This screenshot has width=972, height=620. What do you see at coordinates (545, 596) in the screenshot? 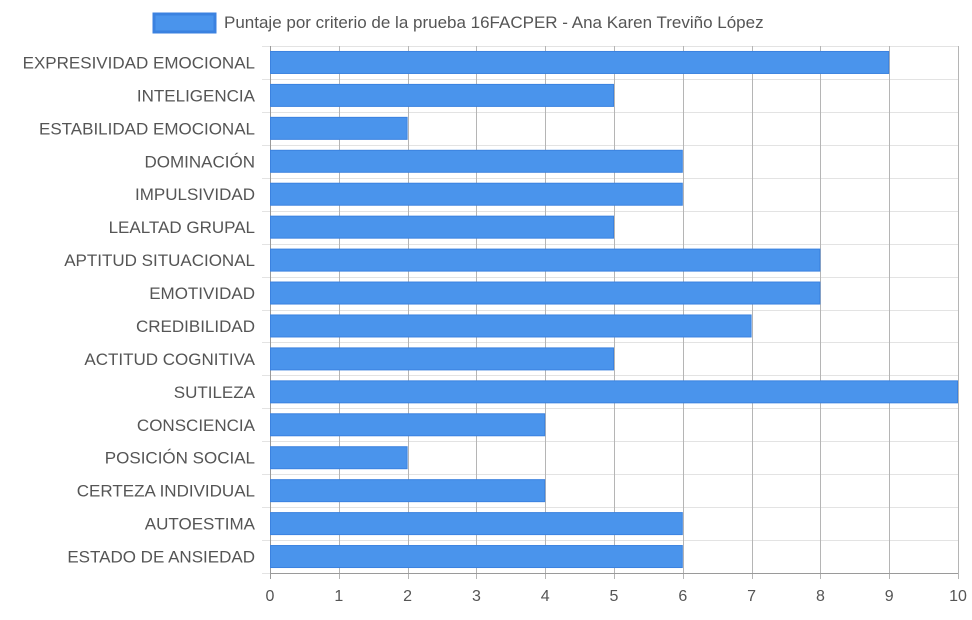
I see `x-tick-label: 4` at bounding box center [545, 596].